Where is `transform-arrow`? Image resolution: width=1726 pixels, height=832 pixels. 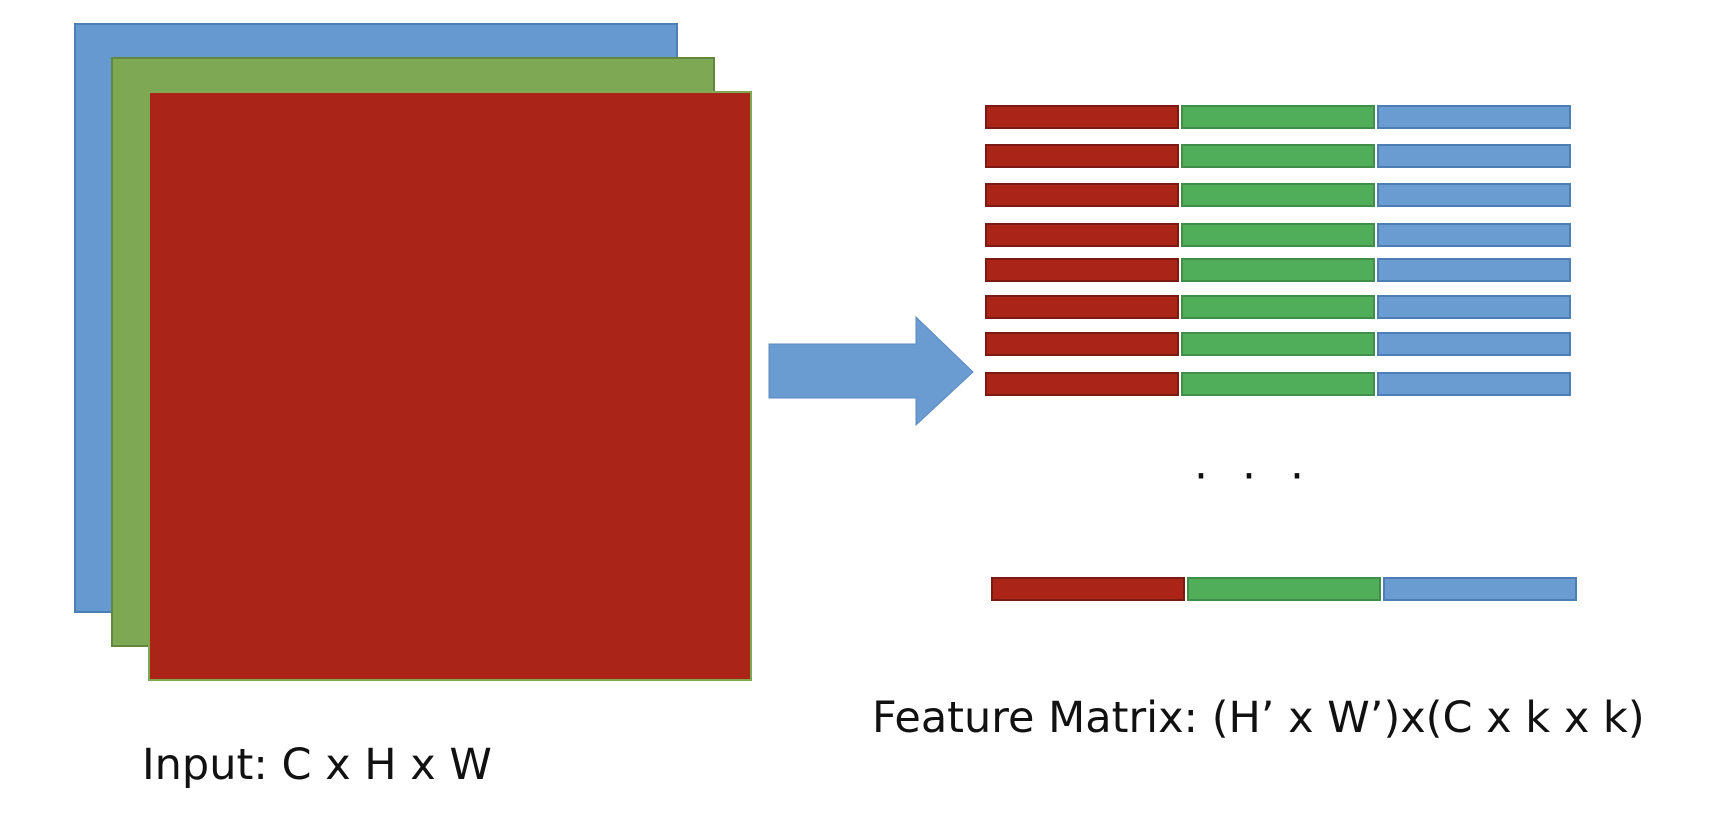
transform-arrow is located at coordinates (871, 371).